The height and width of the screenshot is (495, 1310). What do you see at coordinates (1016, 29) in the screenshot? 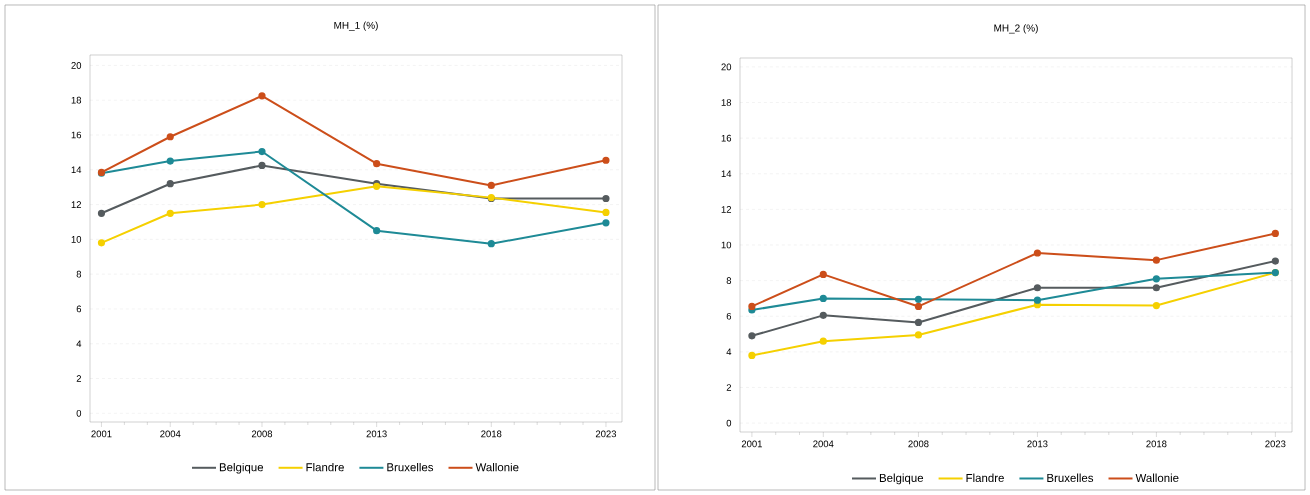
I see `chart-title: MH_2 (%)` at bounding box center [1016, 29].